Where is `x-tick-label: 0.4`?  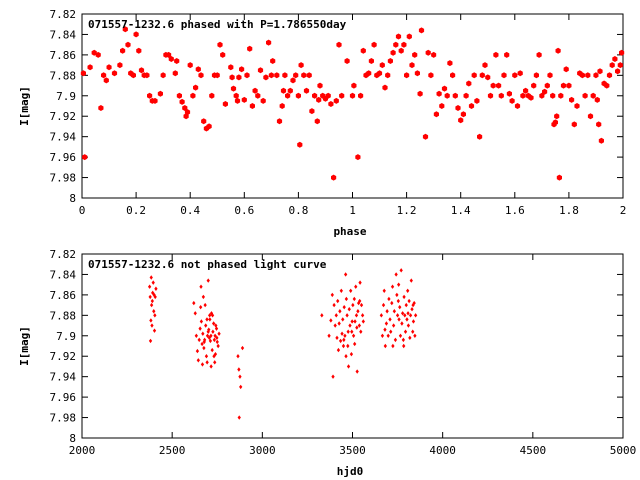
x-tick-label: 0.4 is located at coordinates (190, 210).